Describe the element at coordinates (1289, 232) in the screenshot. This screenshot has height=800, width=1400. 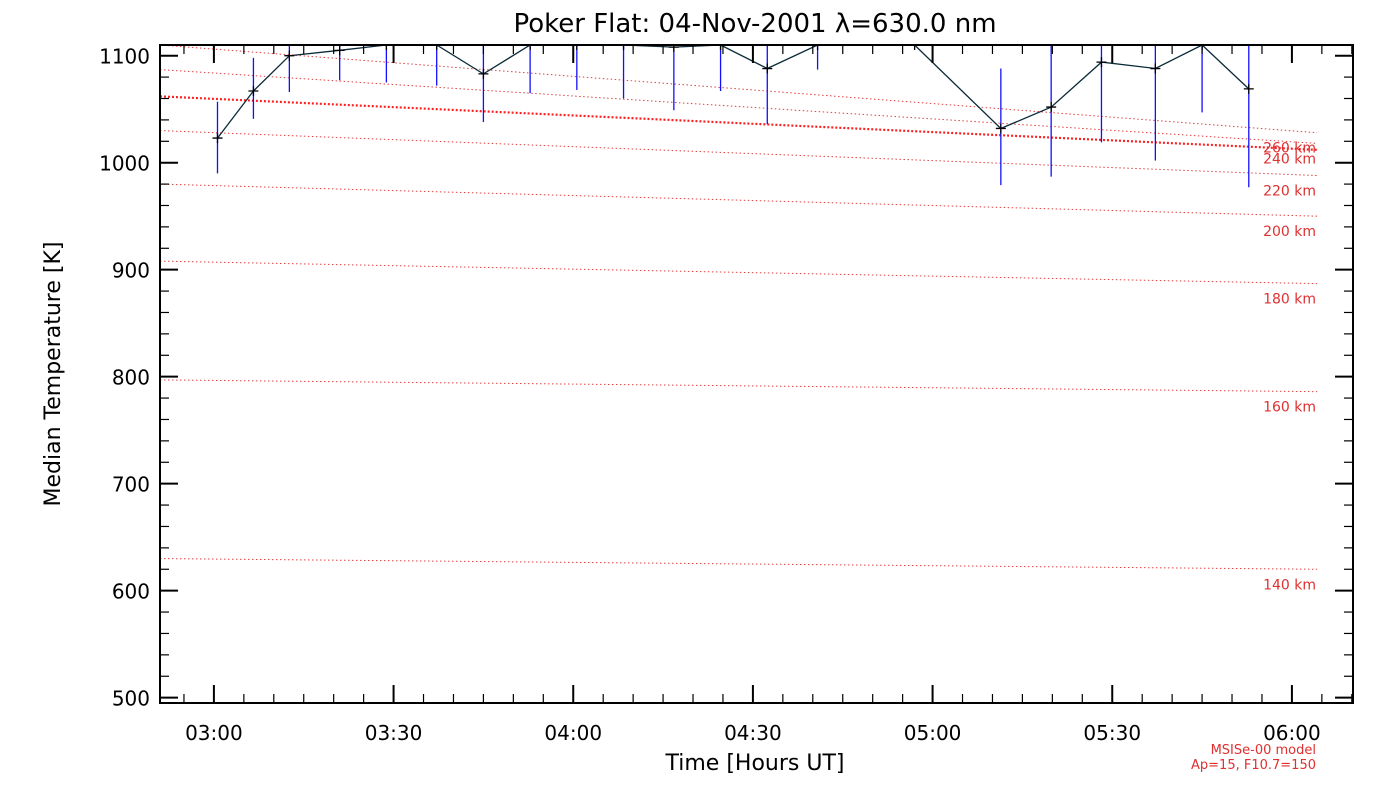
I see `altitude-label-200-km: 200 km` at that location.